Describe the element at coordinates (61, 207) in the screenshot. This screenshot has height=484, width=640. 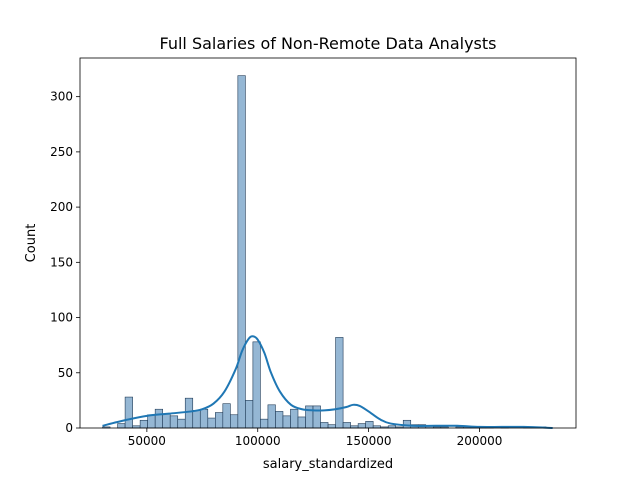
I see `y-tick-label: 200` at that location.